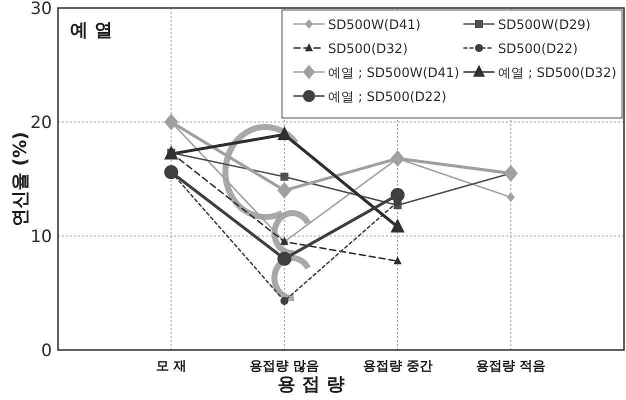 Image resolution: width=626 pixels, height=400 pixels. I want to click on y-tick-label: 0, so click(46, 351).